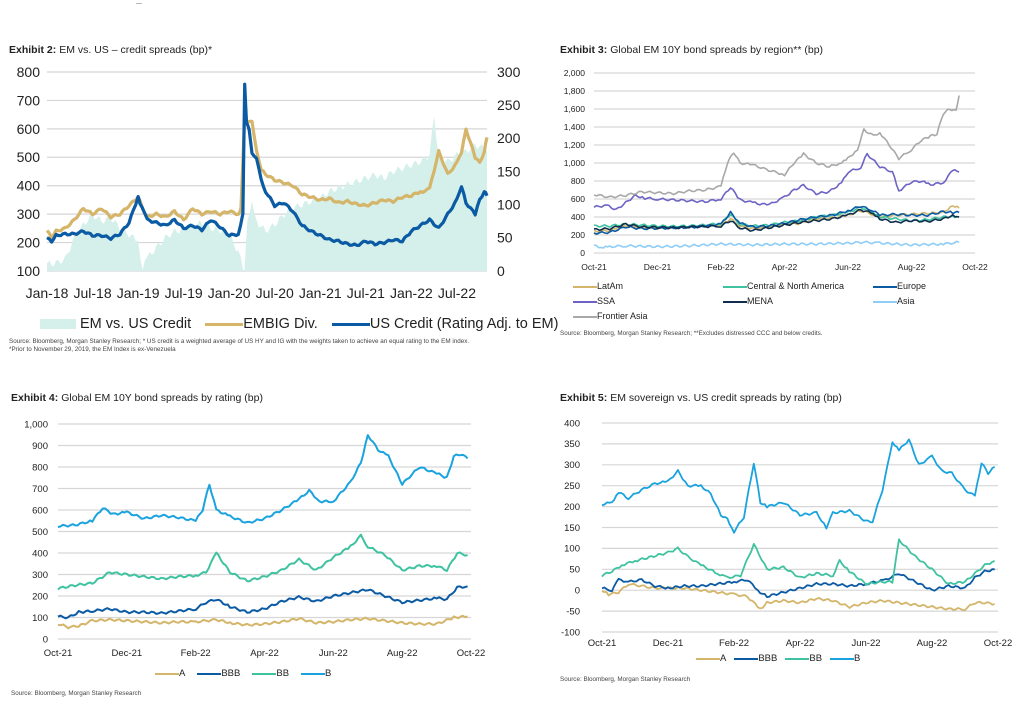  What do you see at coordinates (509, 72) in the screenshot?
I see `y2-tick-label: 300` at bounding box center [509, 72].